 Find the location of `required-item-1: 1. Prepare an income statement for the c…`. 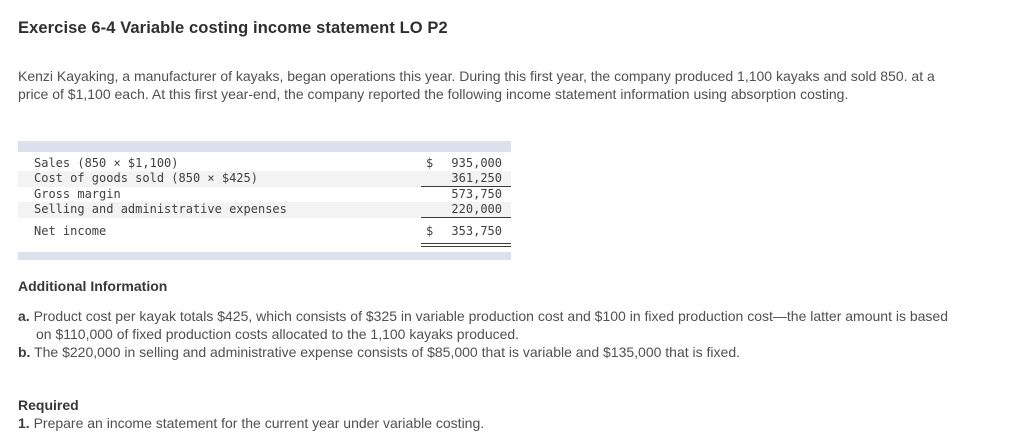

required-item-1: 1. Prepare an income statement for the c… is located at coordinates (488, 423).